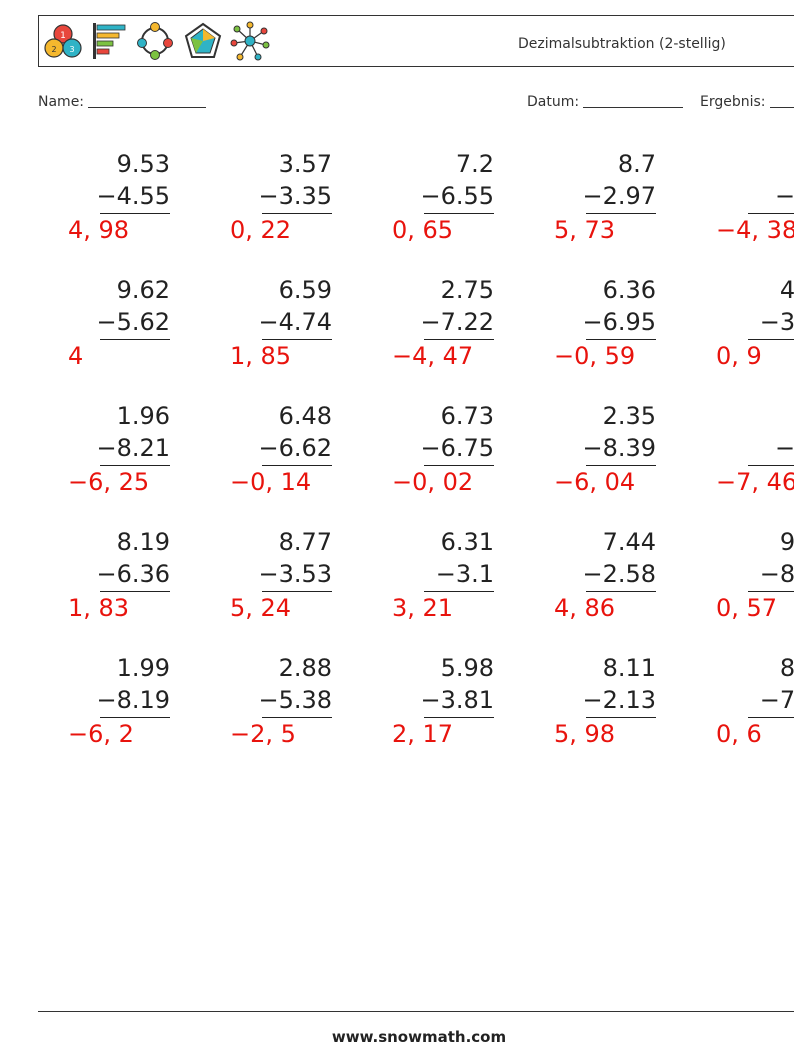 This screenshot has width=794, height=1053. Describe the element at coordinates (143, 290) in the screenshot. I see `minuend: 9.62` at that location.